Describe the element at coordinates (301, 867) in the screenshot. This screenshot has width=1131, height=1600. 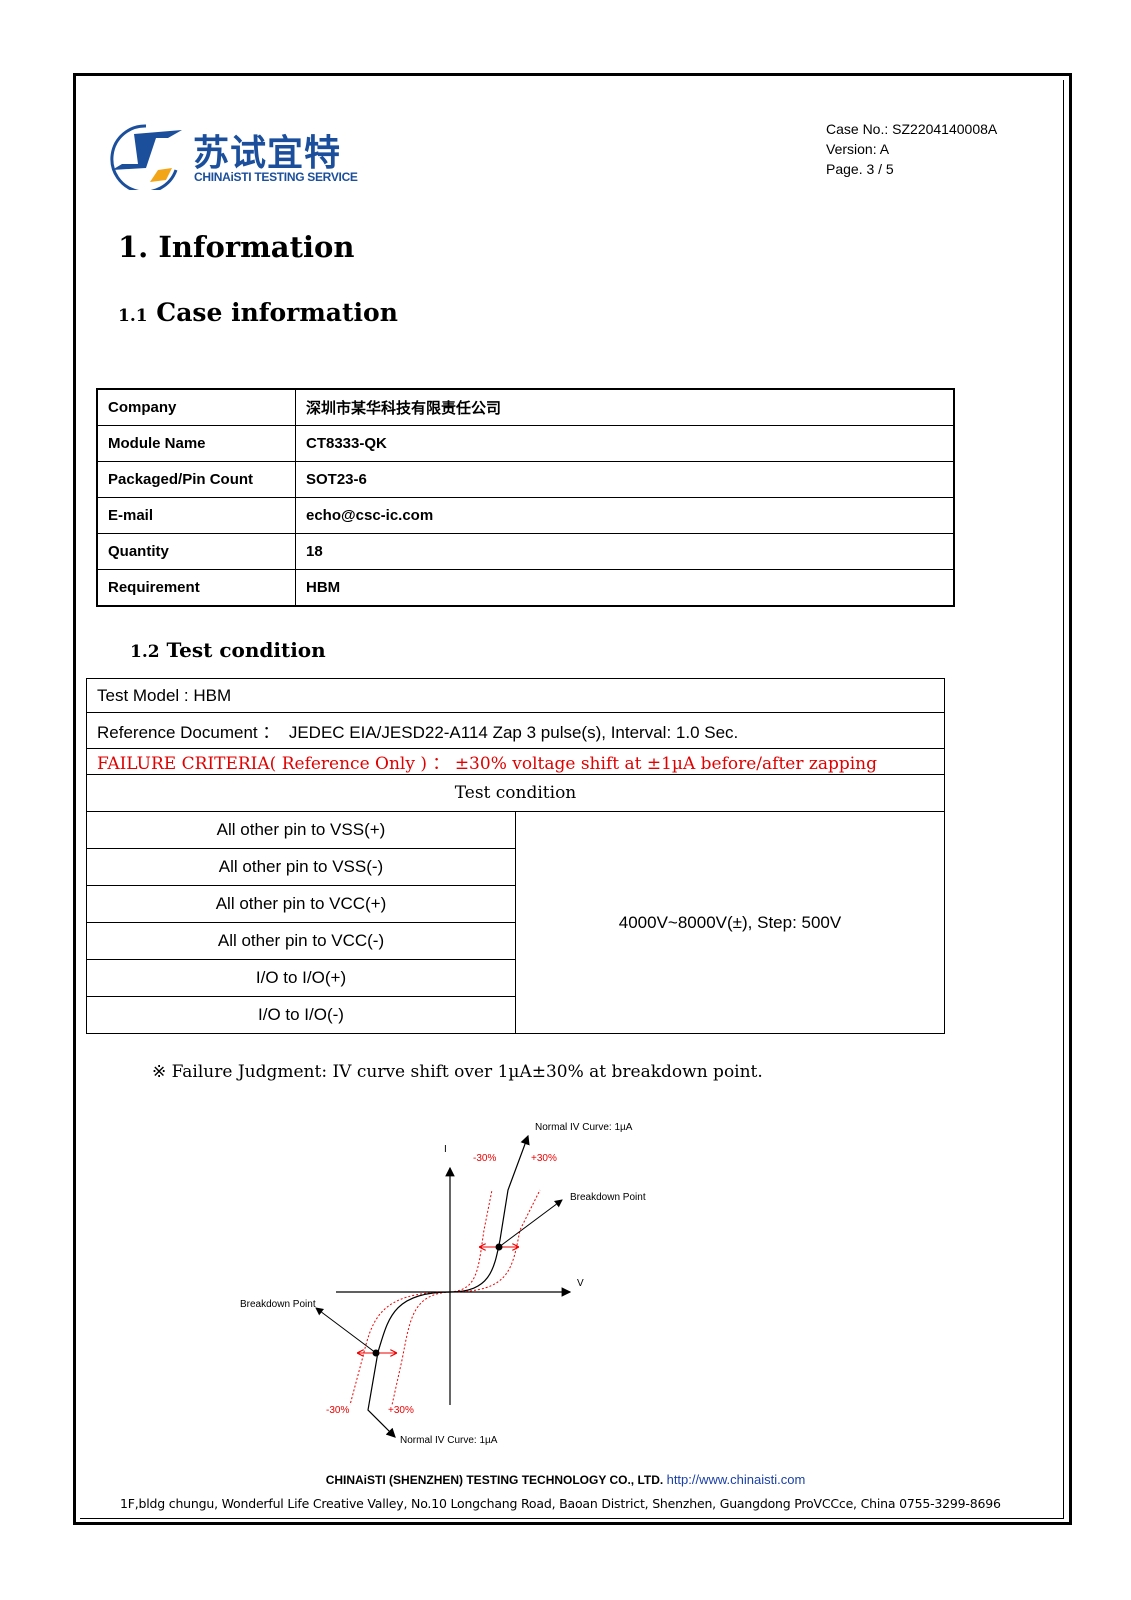
I see `pin-combination: All other pin to VSS(-)` at that location.